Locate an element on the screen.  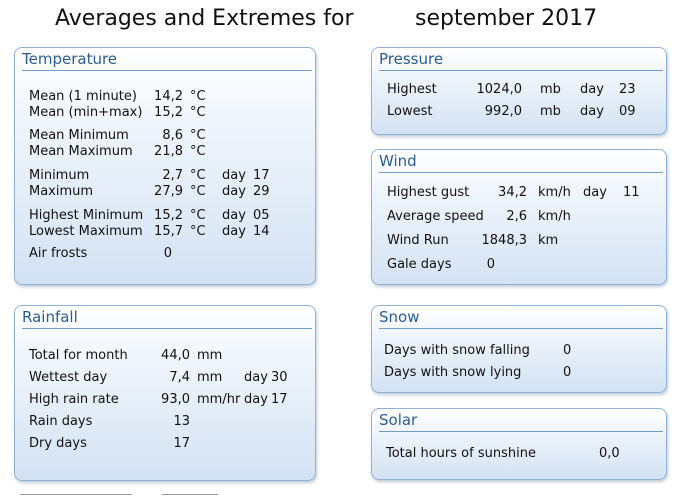
wind-row-highest-gust: Highest gust 34,2 km/h day 11 is located at coordinates (519, 193).